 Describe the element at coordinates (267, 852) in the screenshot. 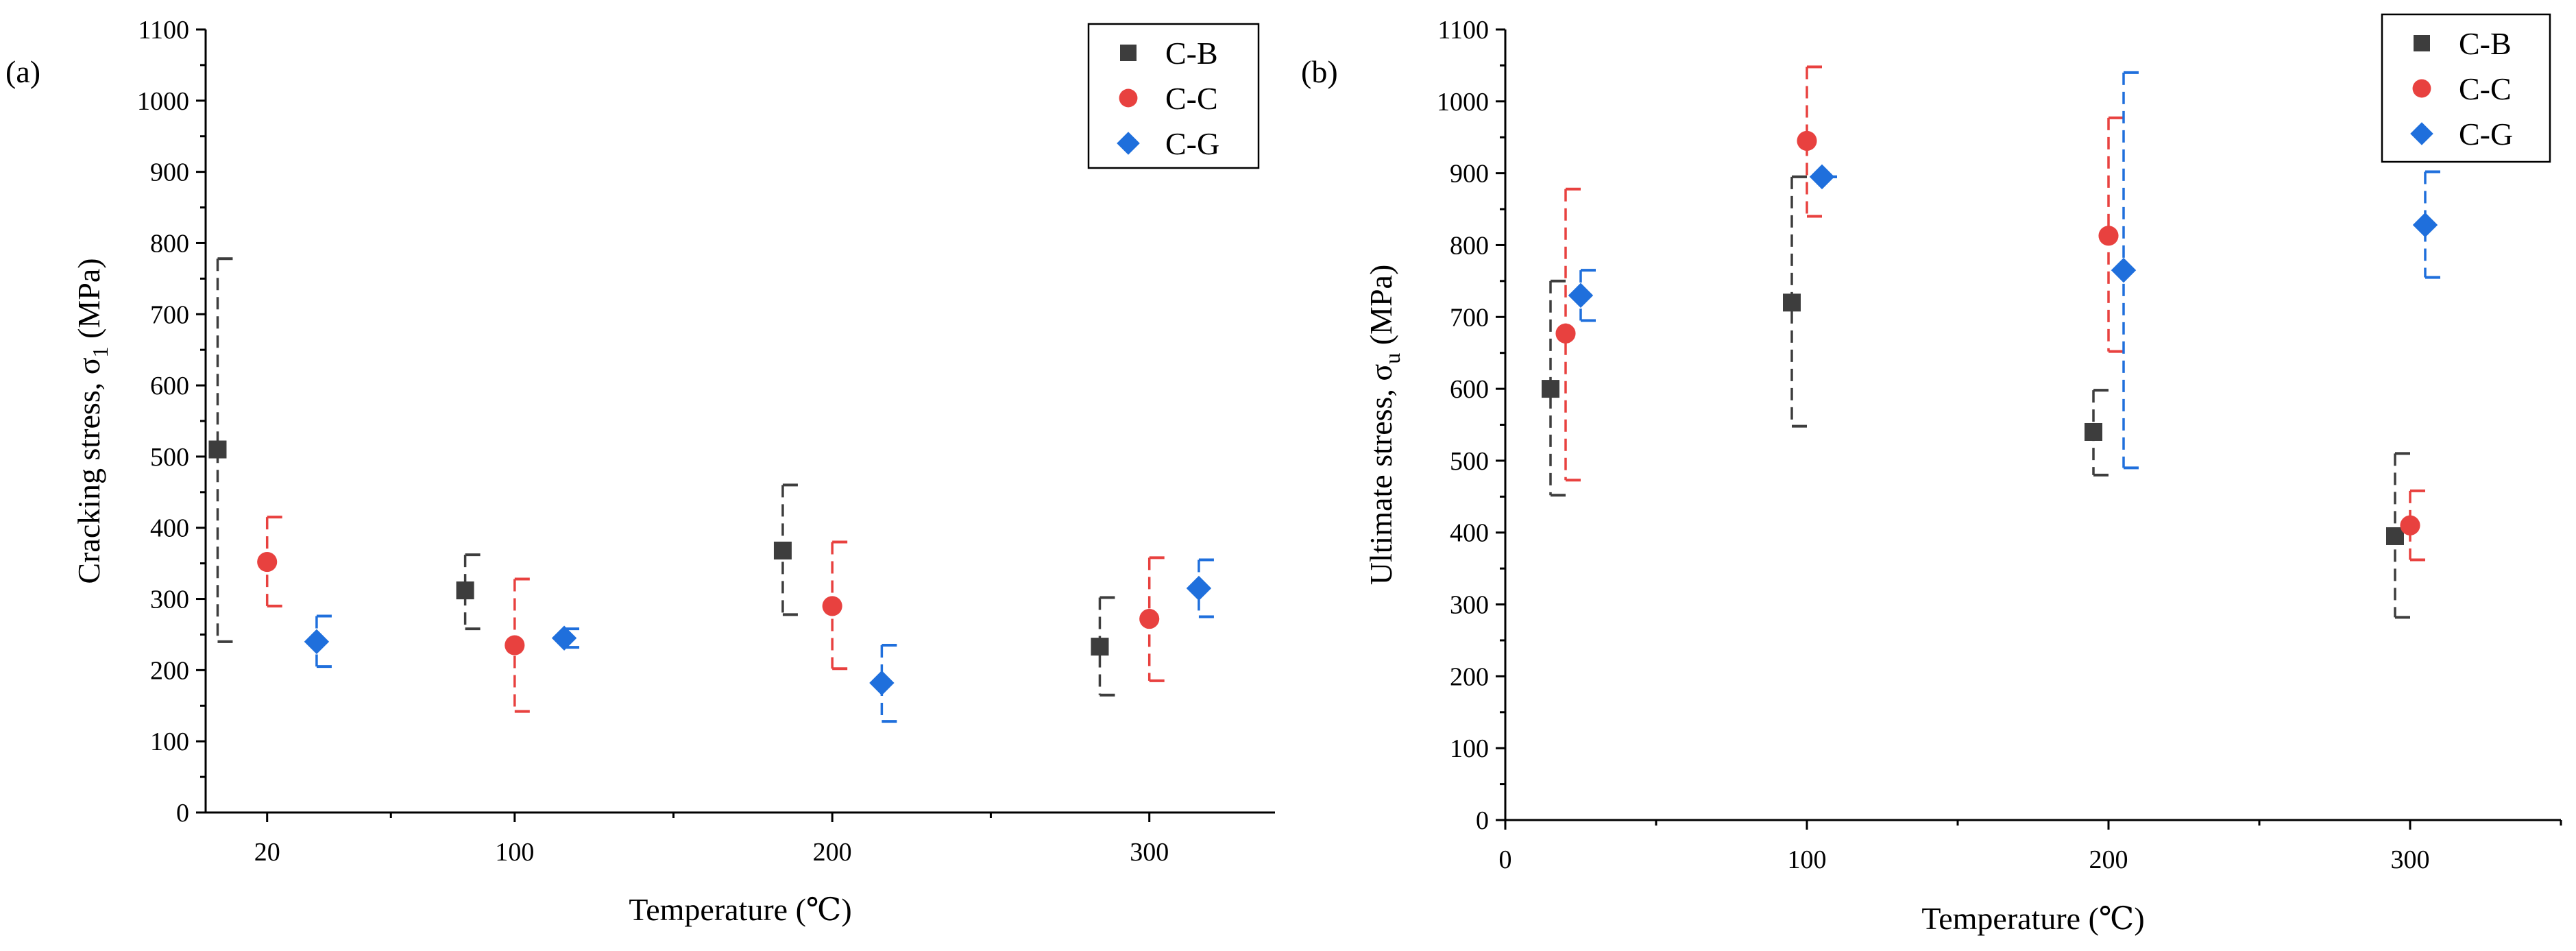

I see `x-tick-label: 20` at that location.